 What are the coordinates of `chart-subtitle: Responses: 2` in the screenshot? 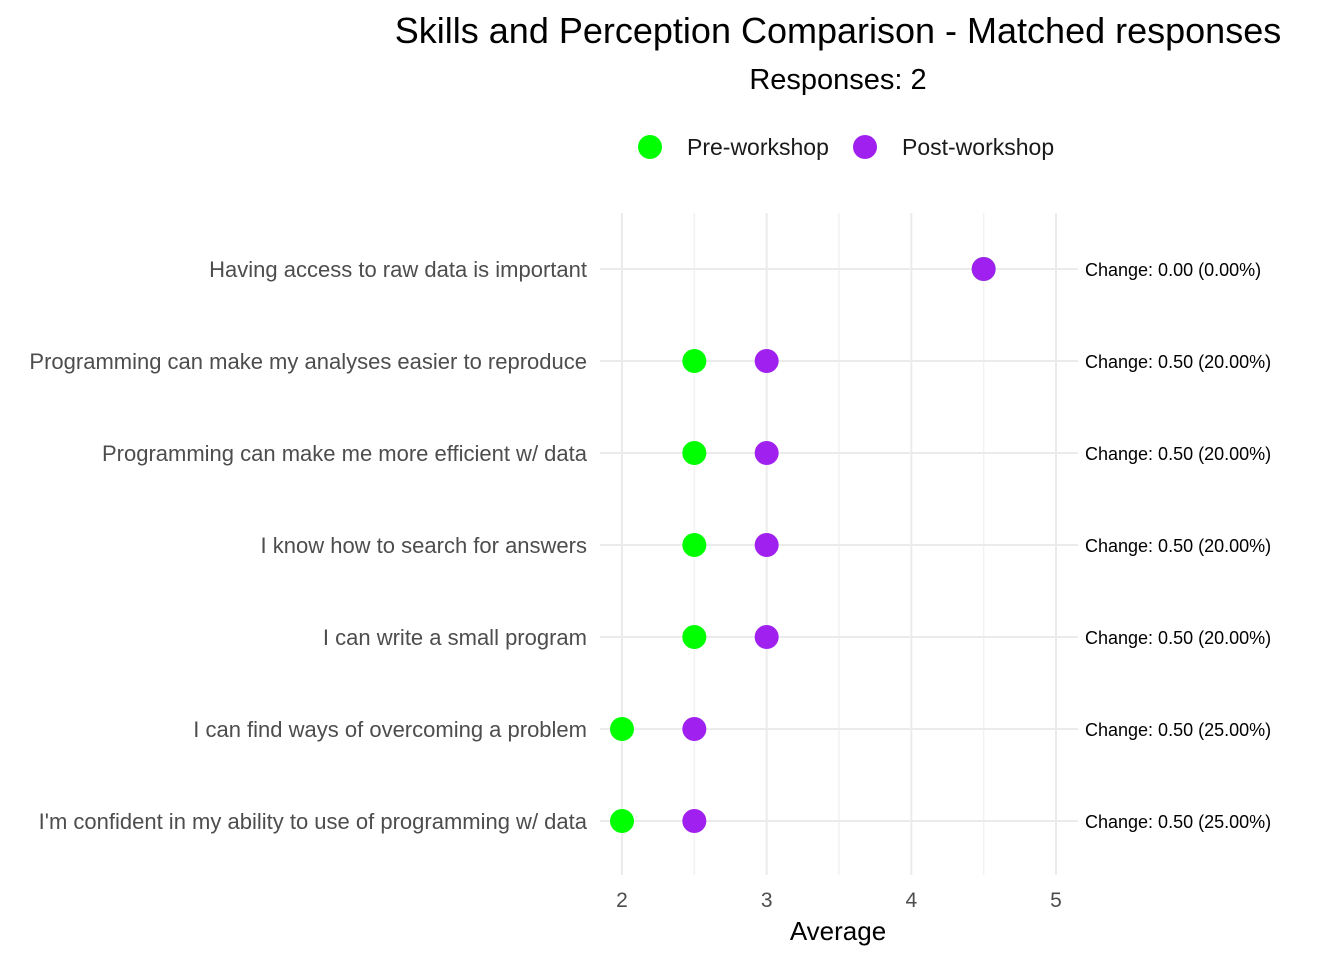 It's located at (837, 80).